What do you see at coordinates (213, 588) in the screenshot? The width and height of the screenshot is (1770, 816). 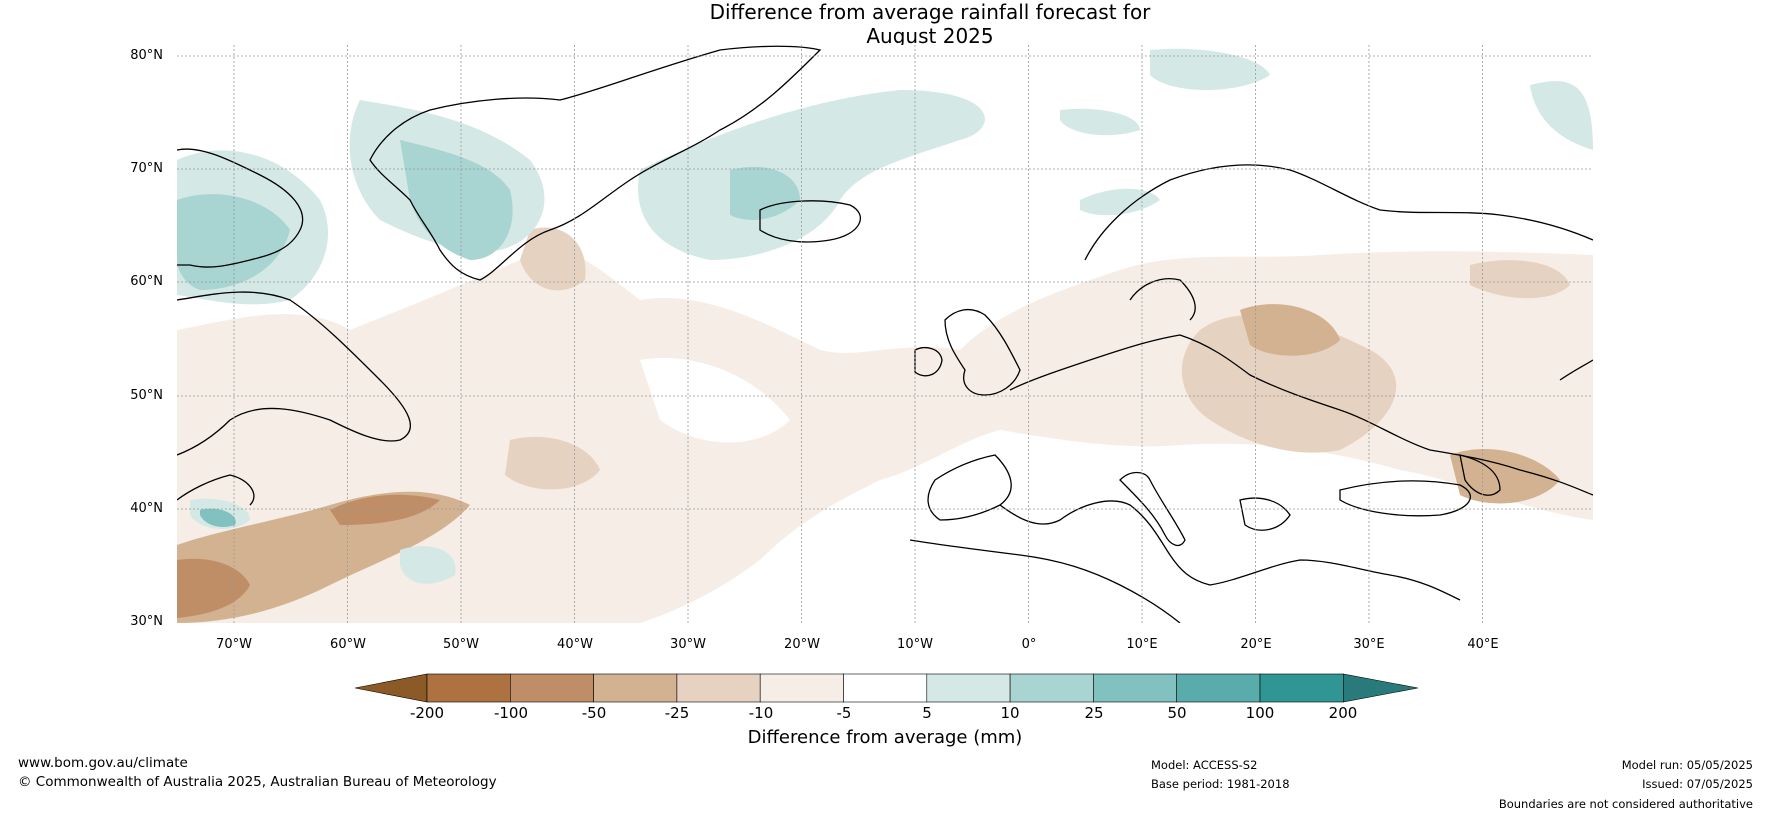 I see `shade-dark-brown-west` at bounding box center [213, 588].